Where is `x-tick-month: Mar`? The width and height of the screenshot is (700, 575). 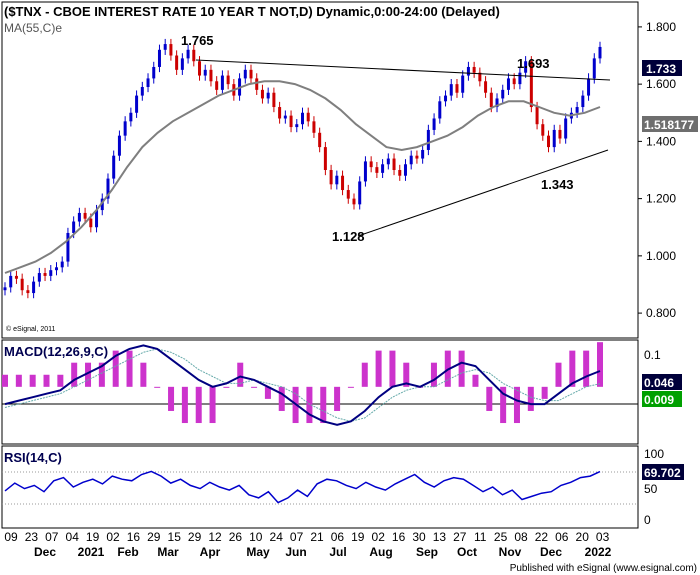 x-tick-month: Mar is located at coordinates (168, 552).